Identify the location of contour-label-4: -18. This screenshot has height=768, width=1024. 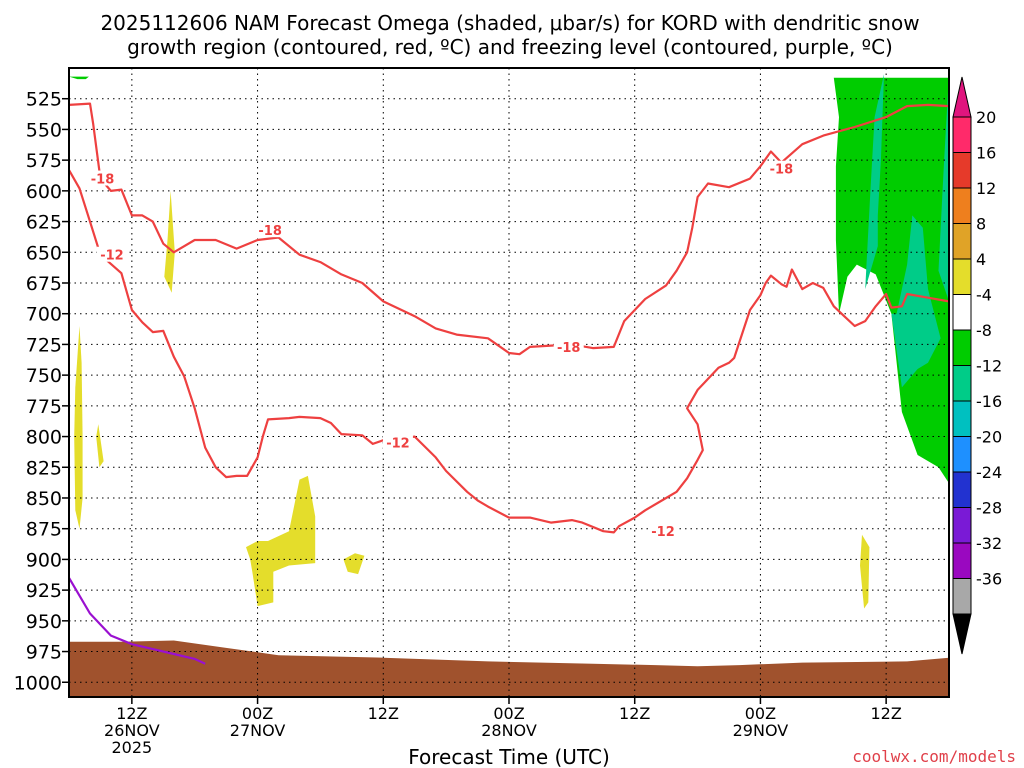
(569, 348).